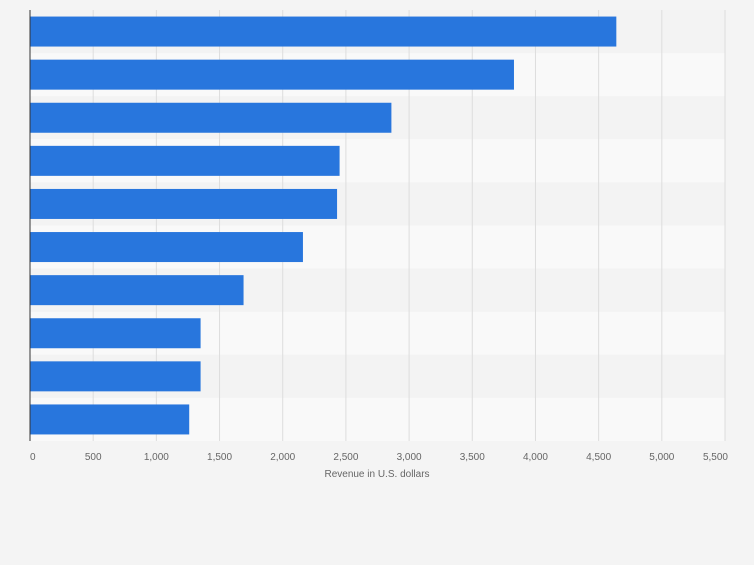 The image size is (754, 565). What do you see at coordinates (535, 457) in the screenshot?
I see `x-tick-label: 4,000` at bounding box center [535, 457].